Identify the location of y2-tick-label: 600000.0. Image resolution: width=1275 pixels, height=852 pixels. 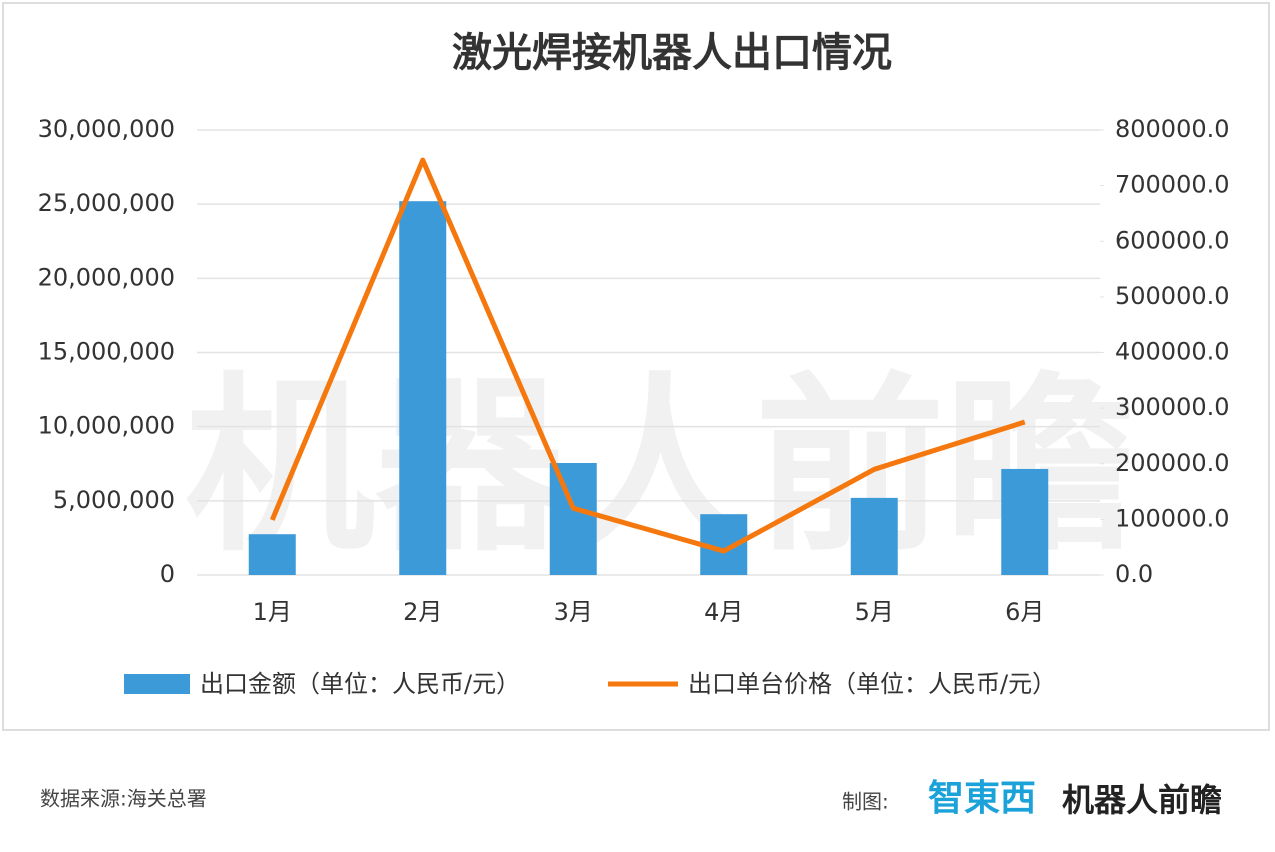
(1172, 240).